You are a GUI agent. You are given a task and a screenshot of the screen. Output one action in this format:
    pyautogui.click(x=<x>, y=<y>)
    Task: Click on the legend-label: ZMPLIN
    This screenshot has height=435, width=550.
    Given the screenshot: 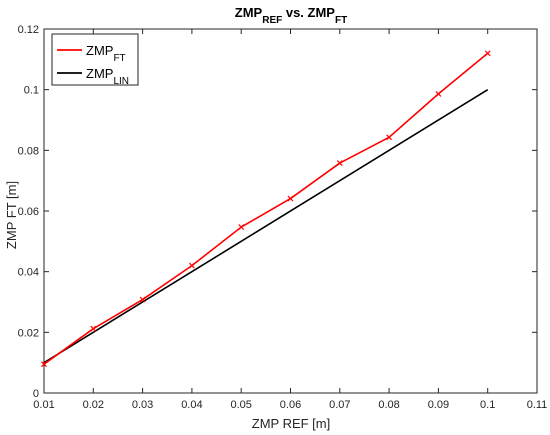 What is the action you would take?
    pyautogui.click(x=107, y=76)
    